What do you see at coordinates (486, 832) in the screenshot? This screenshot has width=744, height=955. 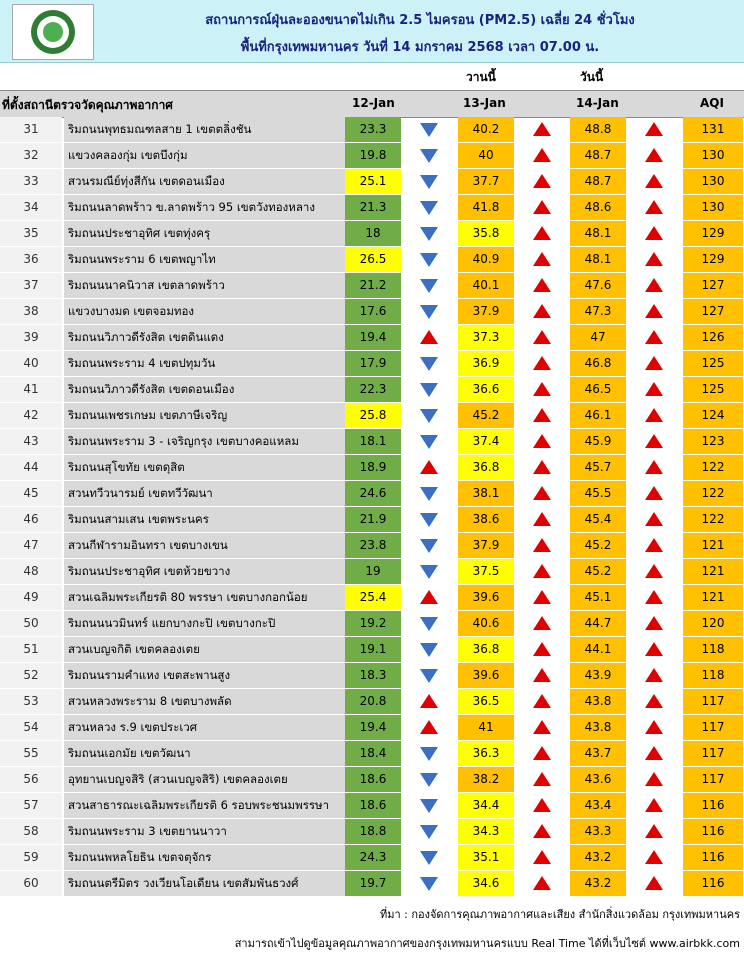 I see `pm25-value: 34.3` at bounding box center [486, 832].